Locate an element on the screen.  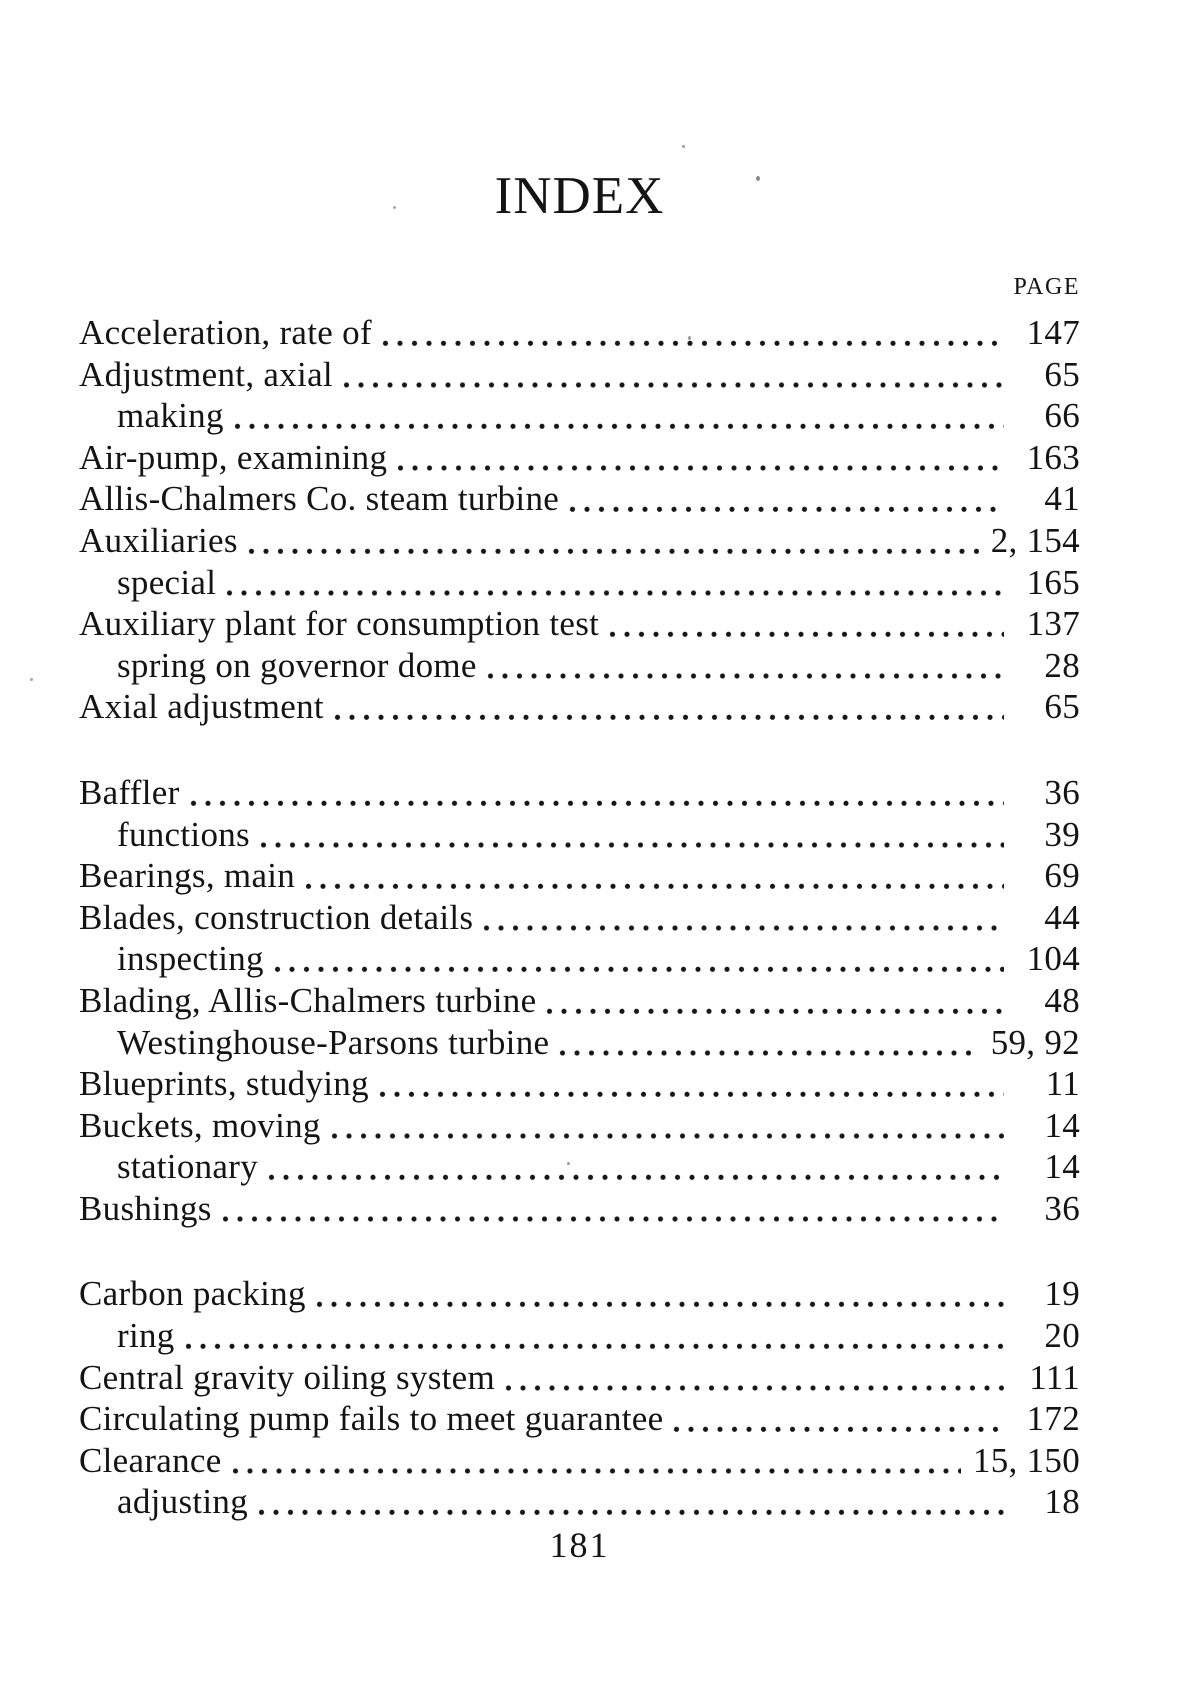
index-entry-row: Buckets, moving 14 is located at coordinates (579, 1125).